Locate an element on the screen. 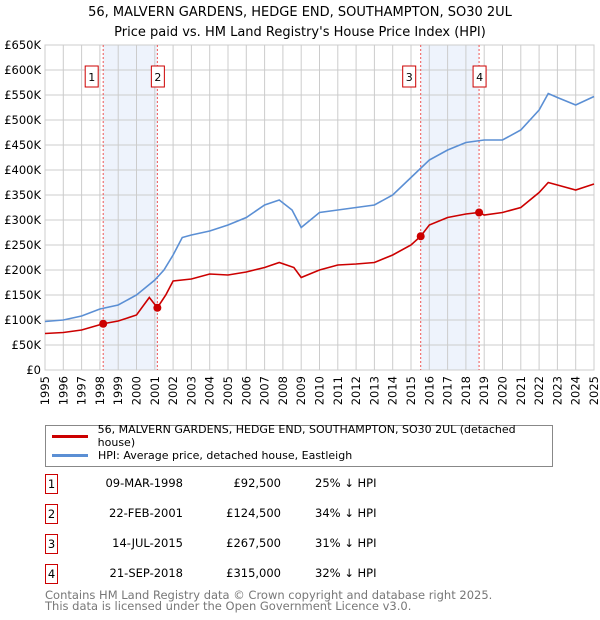 This screenshot has width=600, height=620. y-tick-label: £450K is located at coordinates (22, 145).